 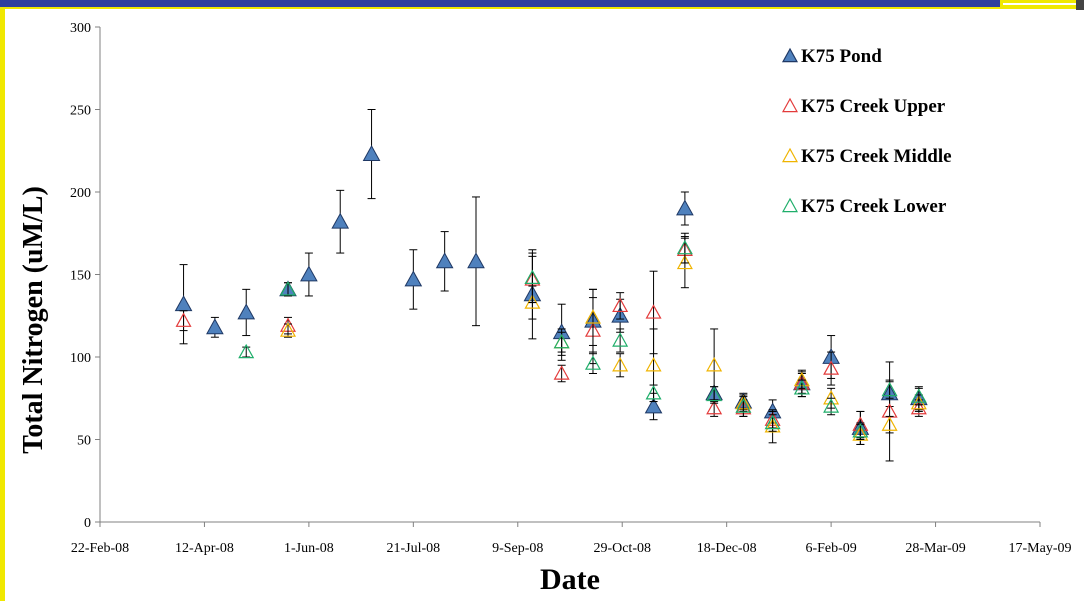 I want to click on x-tick-label: 1-Jun-08, so click(x=309, y=548).